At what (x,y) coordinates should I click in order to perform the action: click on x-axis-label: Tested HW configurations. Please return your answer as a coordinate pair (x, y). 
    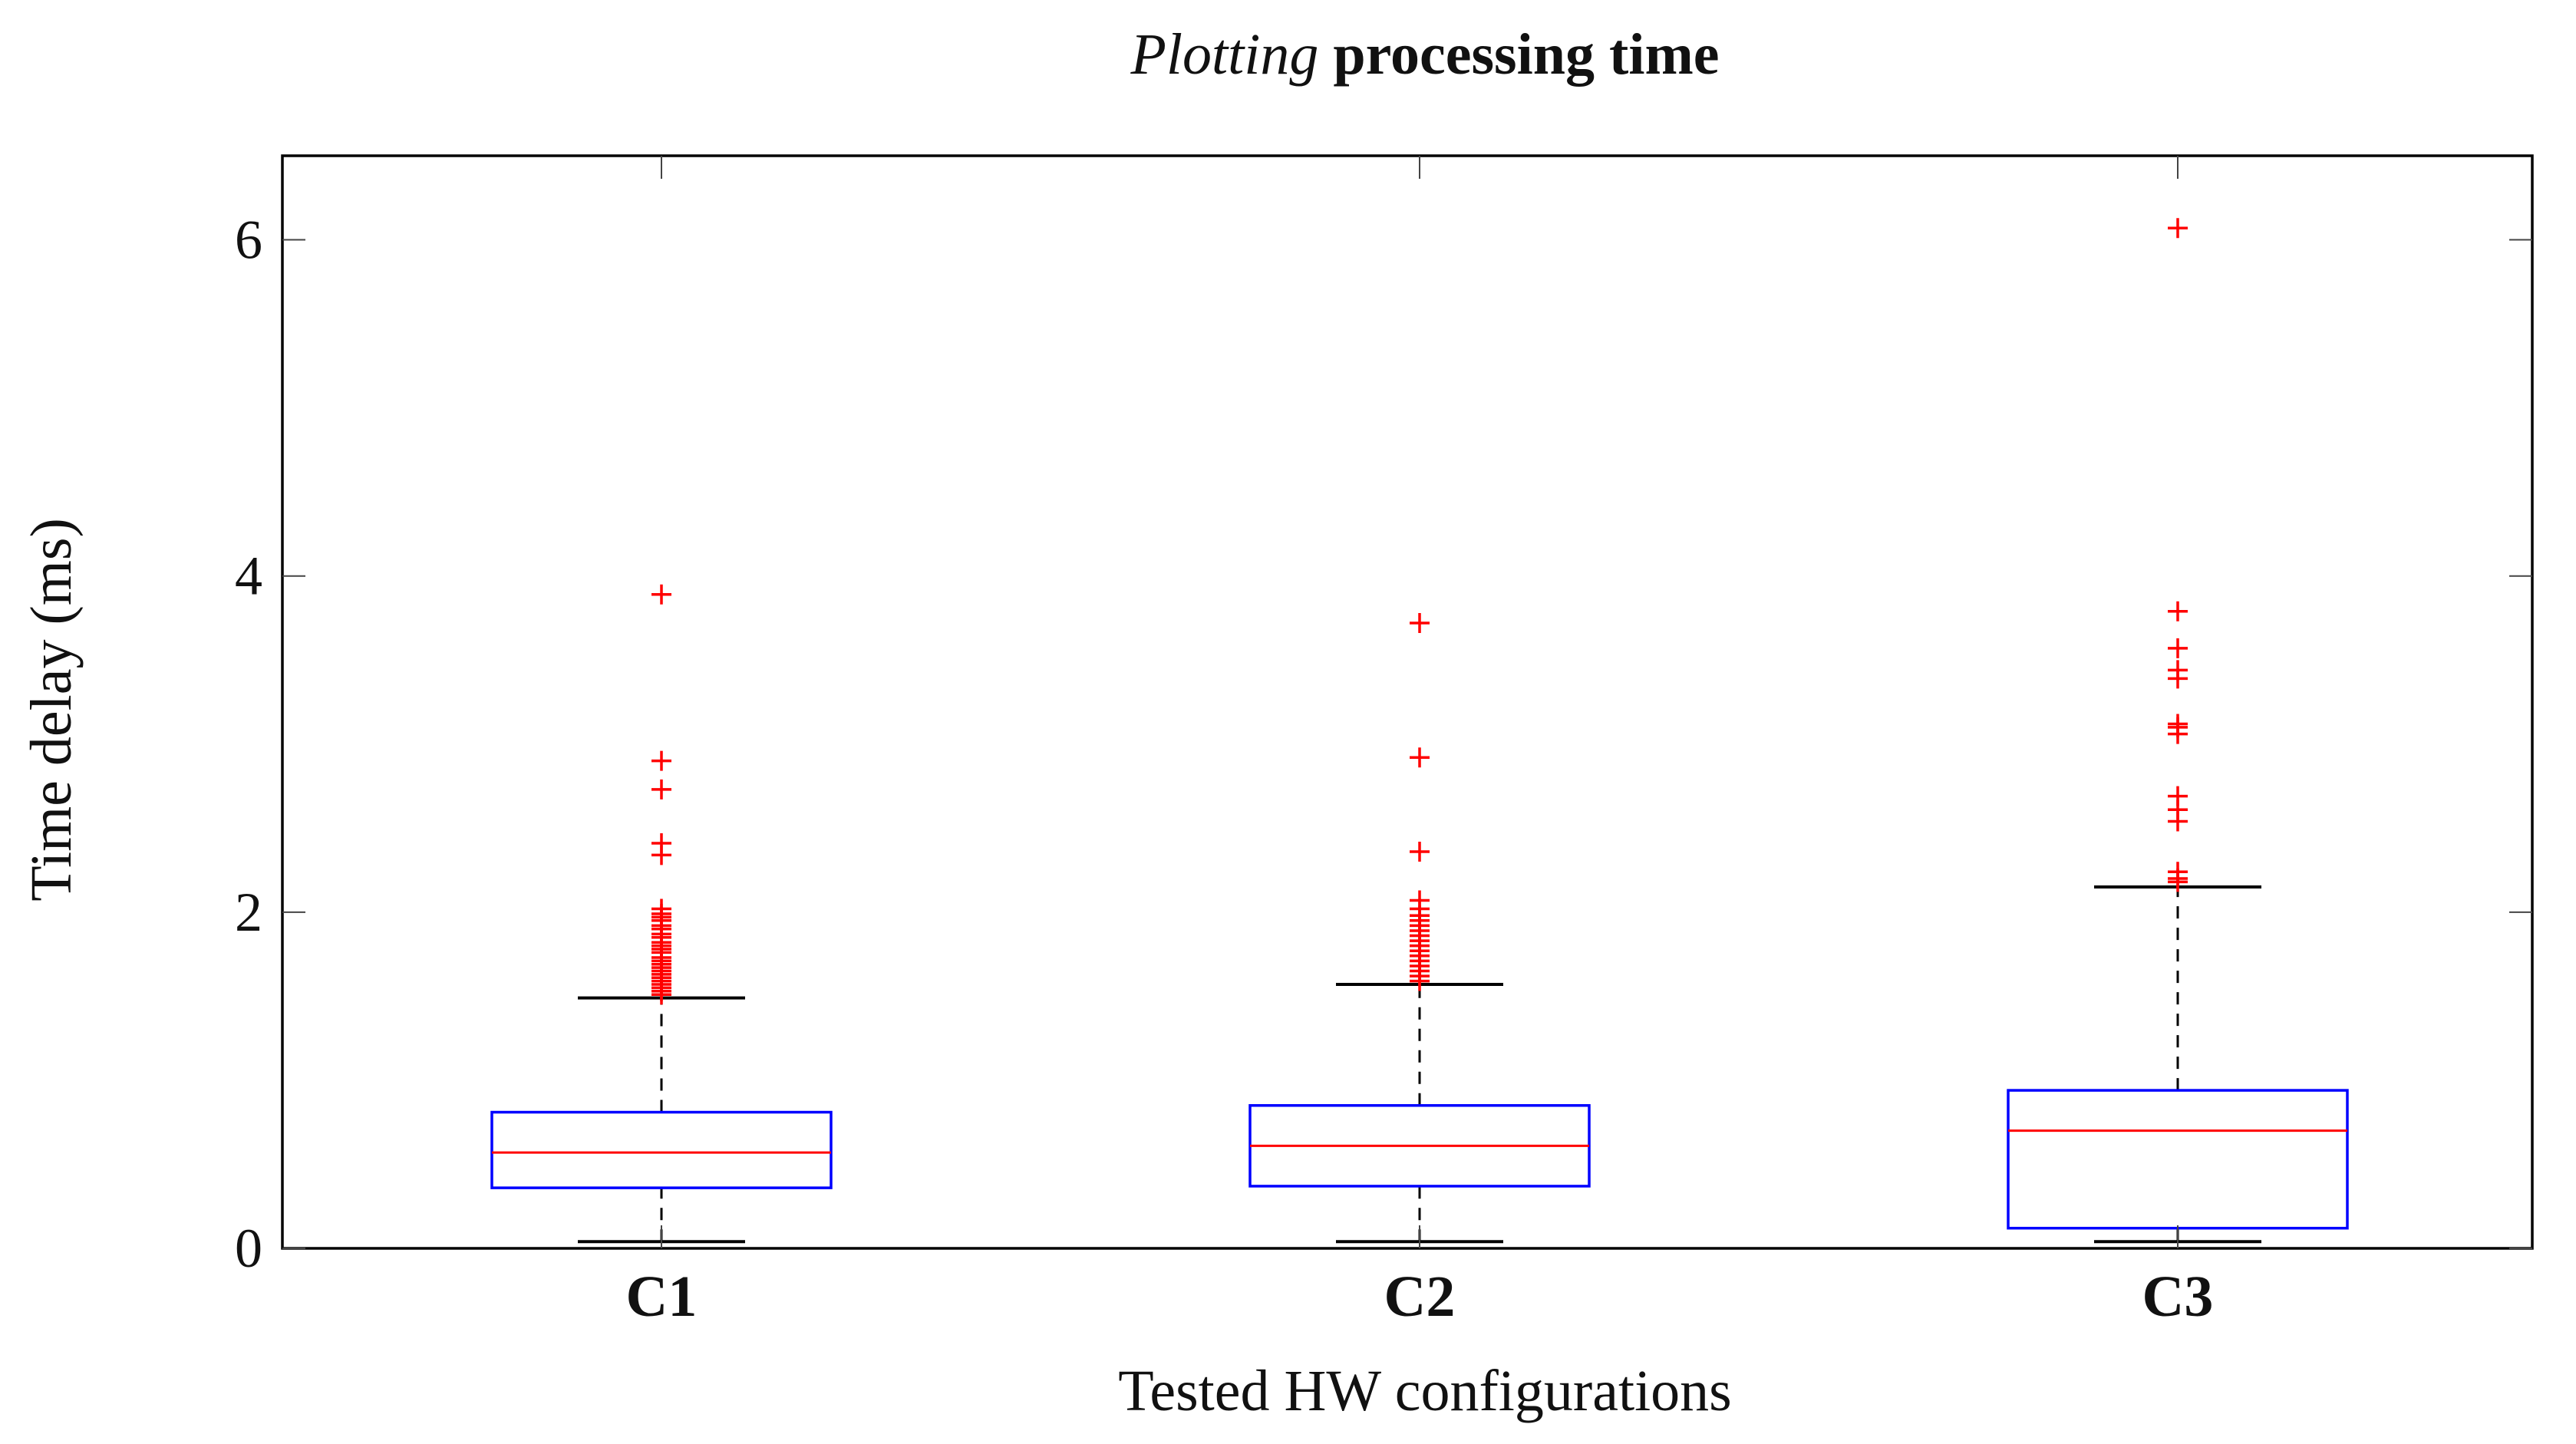
    Looking at the image, I should click on (1425, 1391).